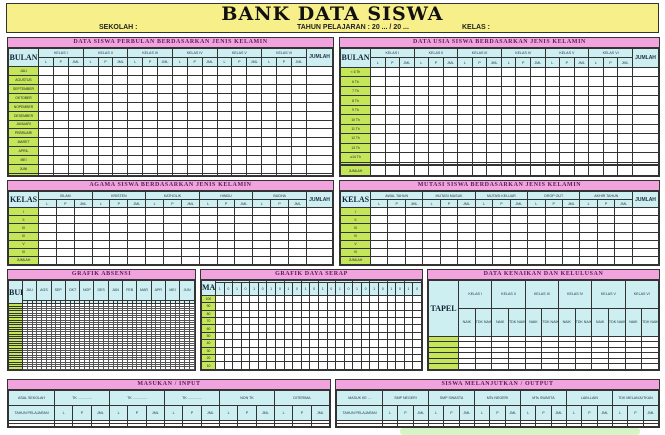 Image resolution: width=665 pixels, height=435 pixels. What do you see at coordinates (311, 306) in the screenshot?
I see `table-row: 90` at bounding box center [311, 306].